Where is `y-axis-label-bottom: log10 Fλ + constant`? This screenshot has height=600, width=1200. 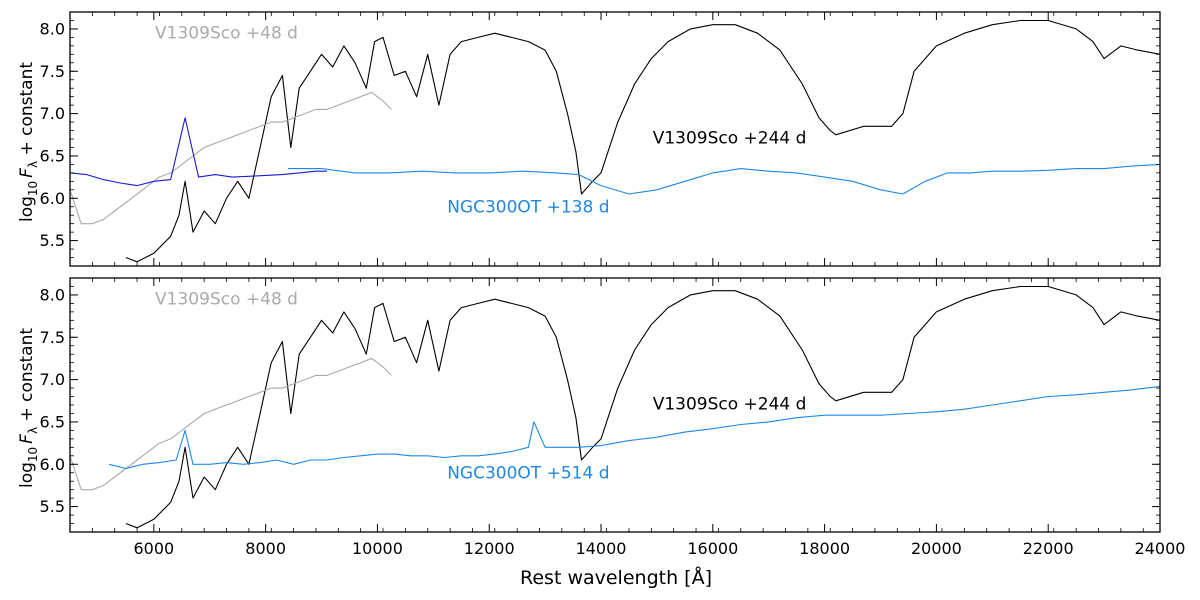 y-axis-label-bottom: log10 Fλ + constant is located at coordinates (28, 408).